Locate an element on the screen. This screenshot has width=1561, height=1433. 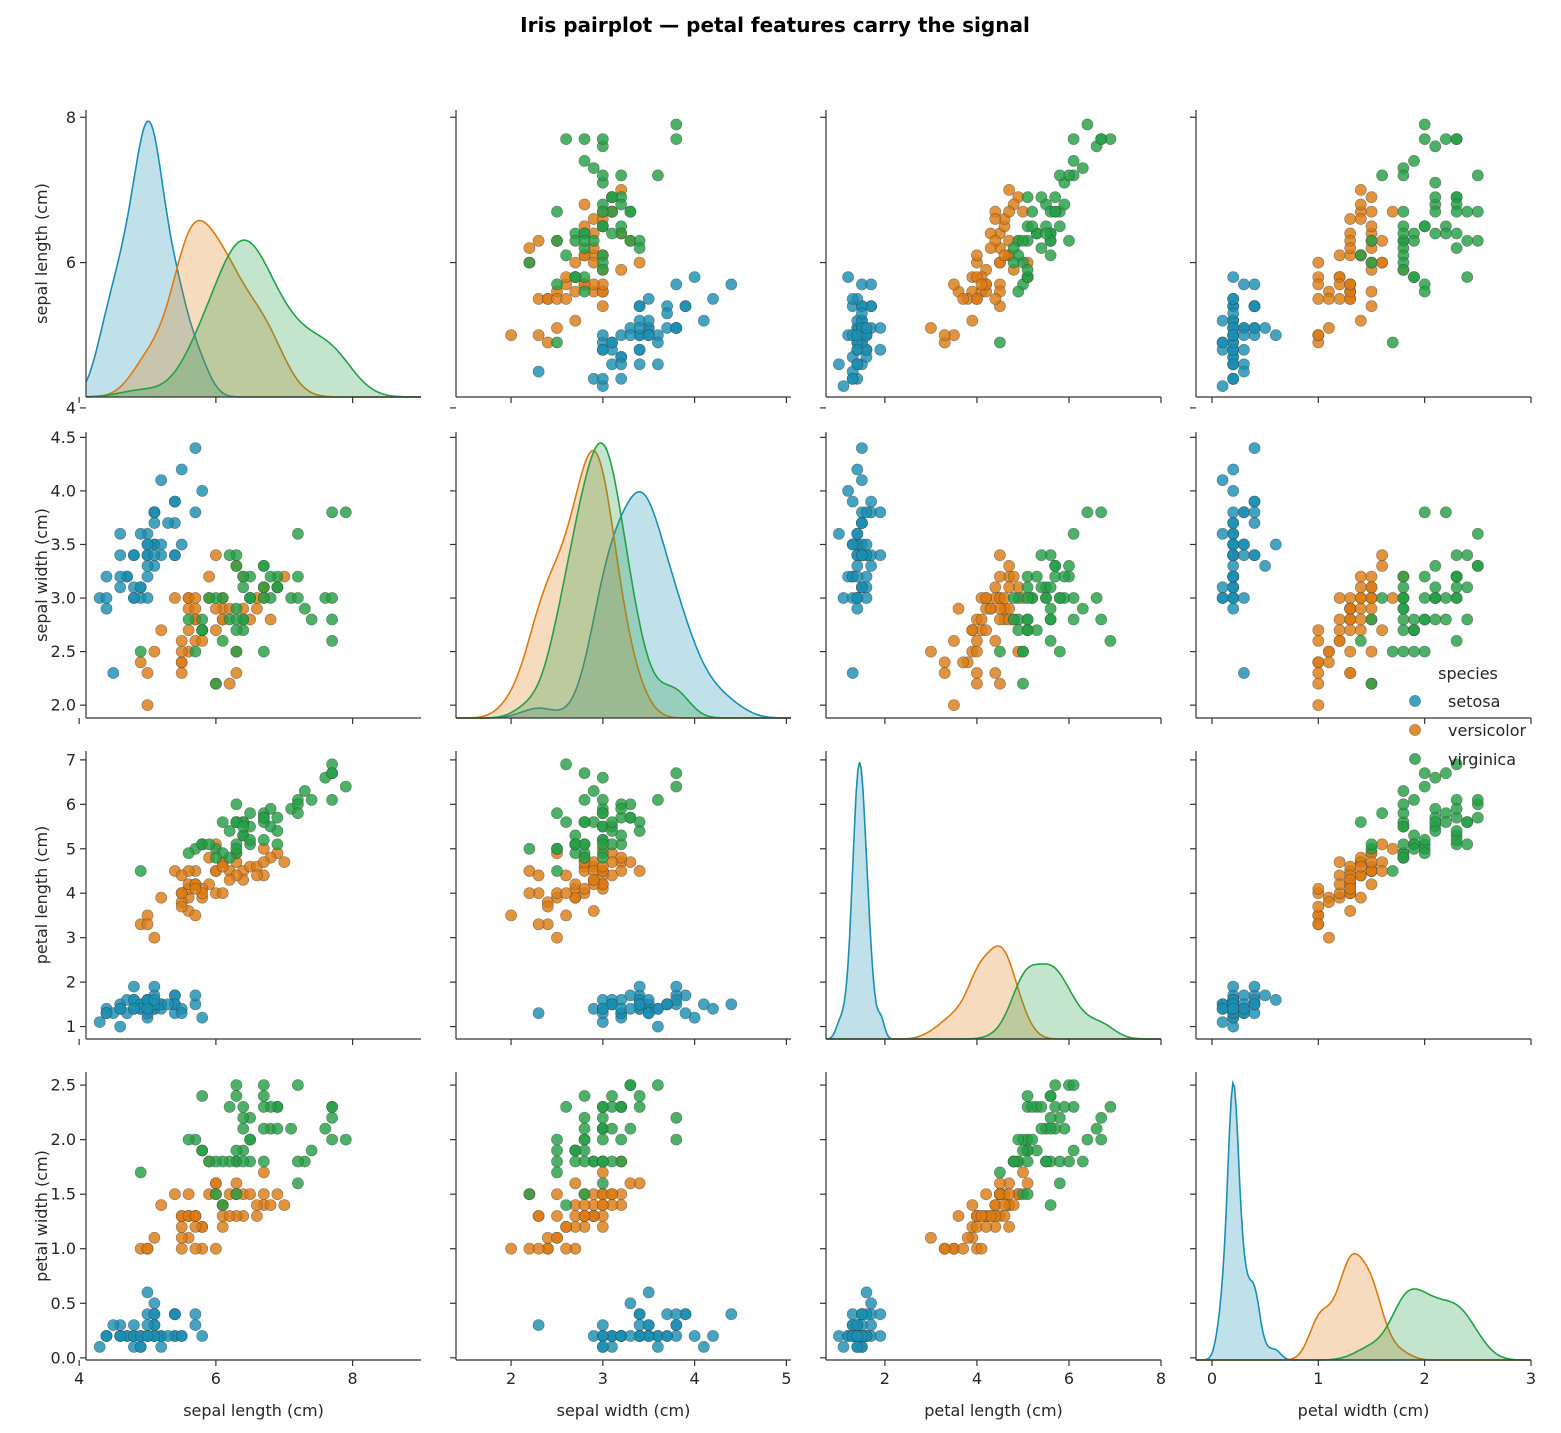
x-axis-label: petal length (cm) is located at coordinates (993, 1410).